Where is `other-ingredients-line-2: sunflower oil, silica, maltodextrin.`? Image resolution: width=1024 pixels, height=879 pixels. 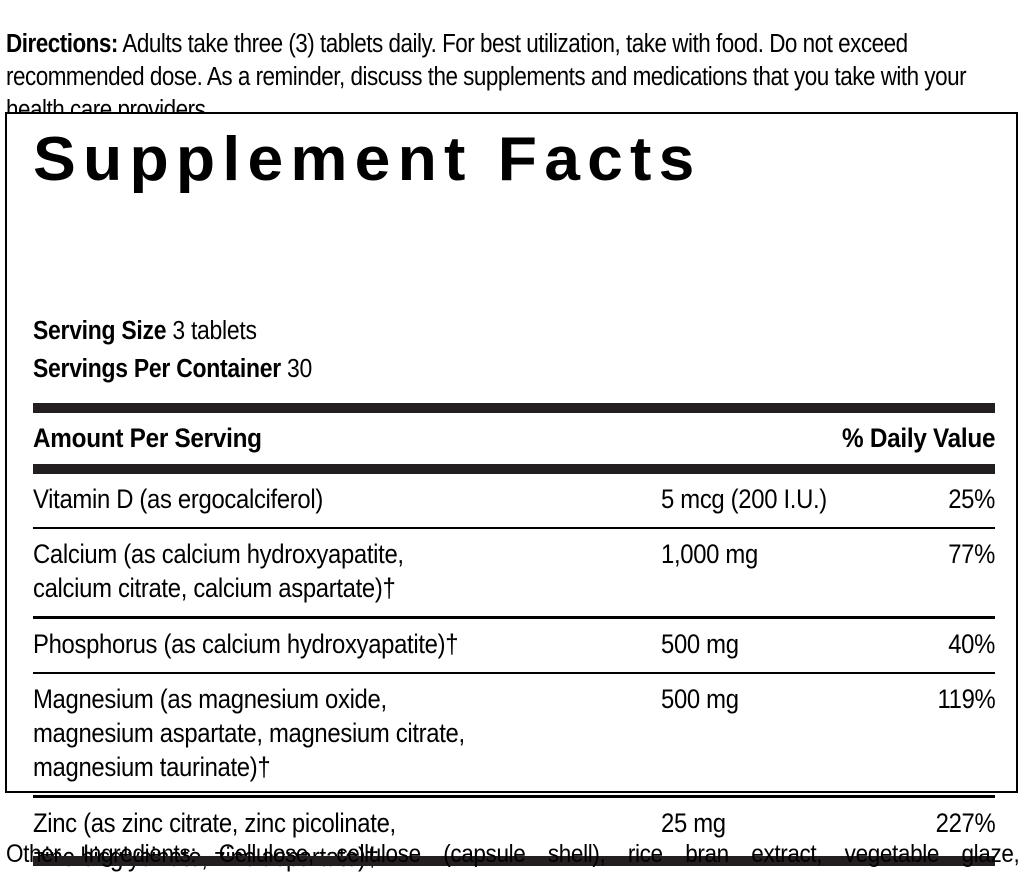
other-ingredients-line-2: sunflower oil, silica, maltodextrin. is located at coordinates (512, 875).